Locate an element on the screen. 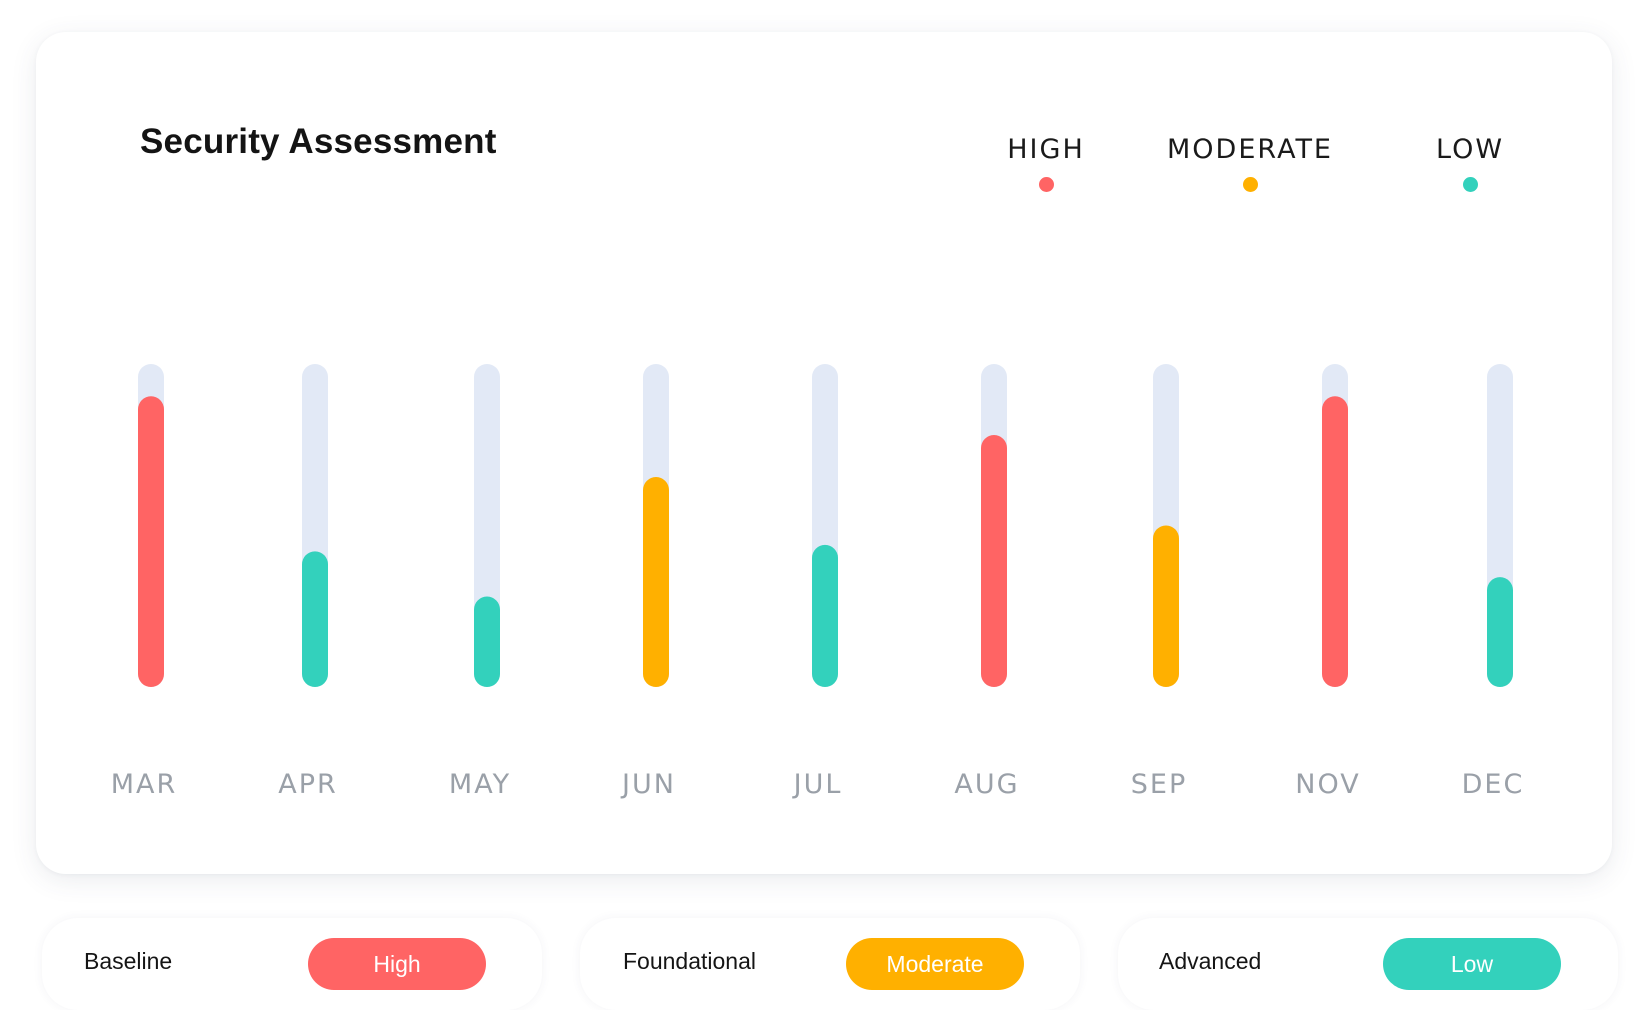 The image size is (1641, 1010). x-tick-label-jun: JUN is located at coordinates (648, 784).